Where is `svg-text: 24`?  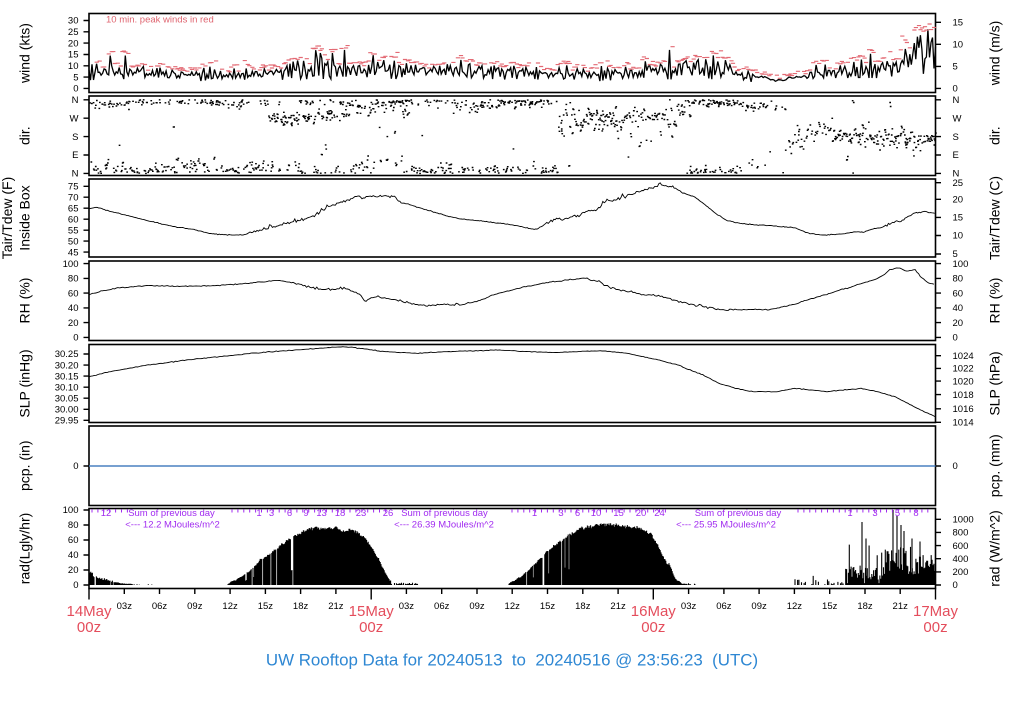
svg-text: 24 is located at coordinates (659, 513).